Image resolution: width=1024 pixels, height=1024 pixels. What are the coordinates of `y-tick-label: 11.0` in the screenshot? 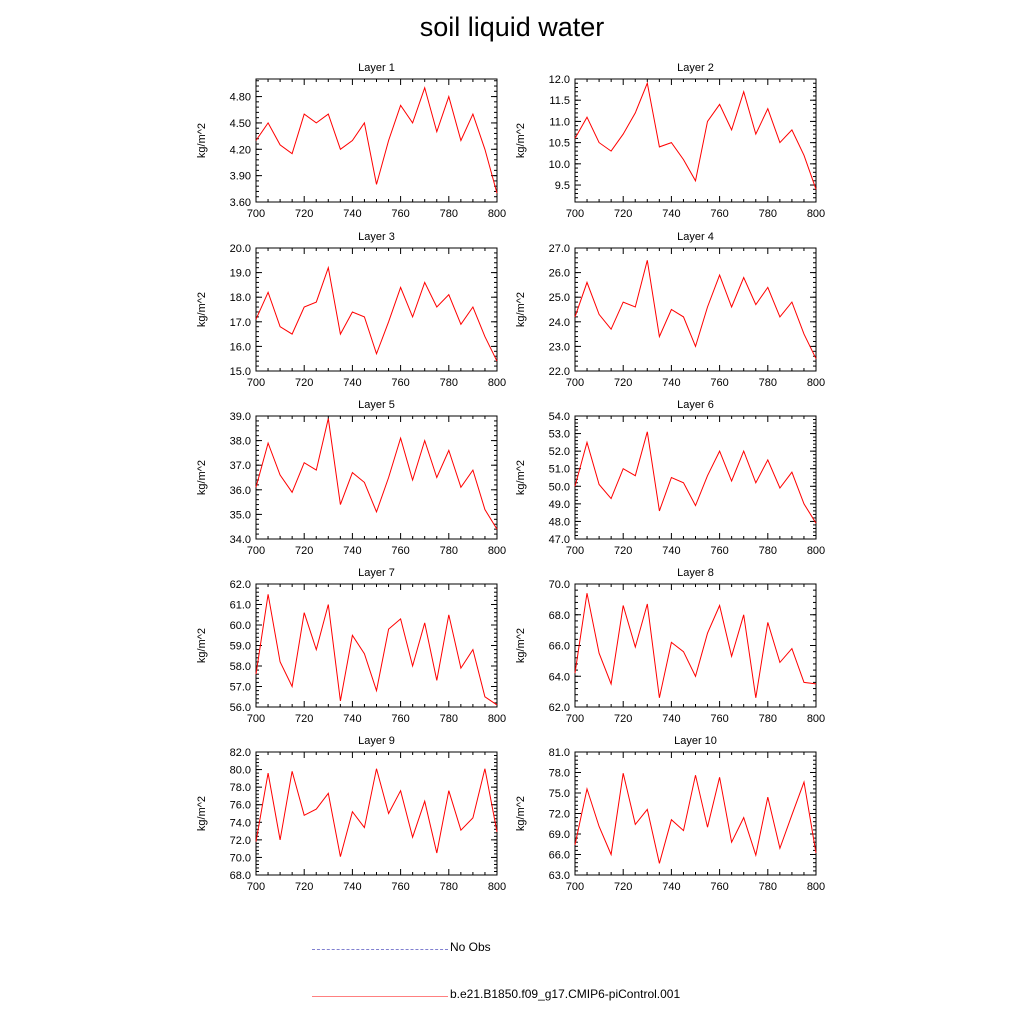 It's located at (559, 122).